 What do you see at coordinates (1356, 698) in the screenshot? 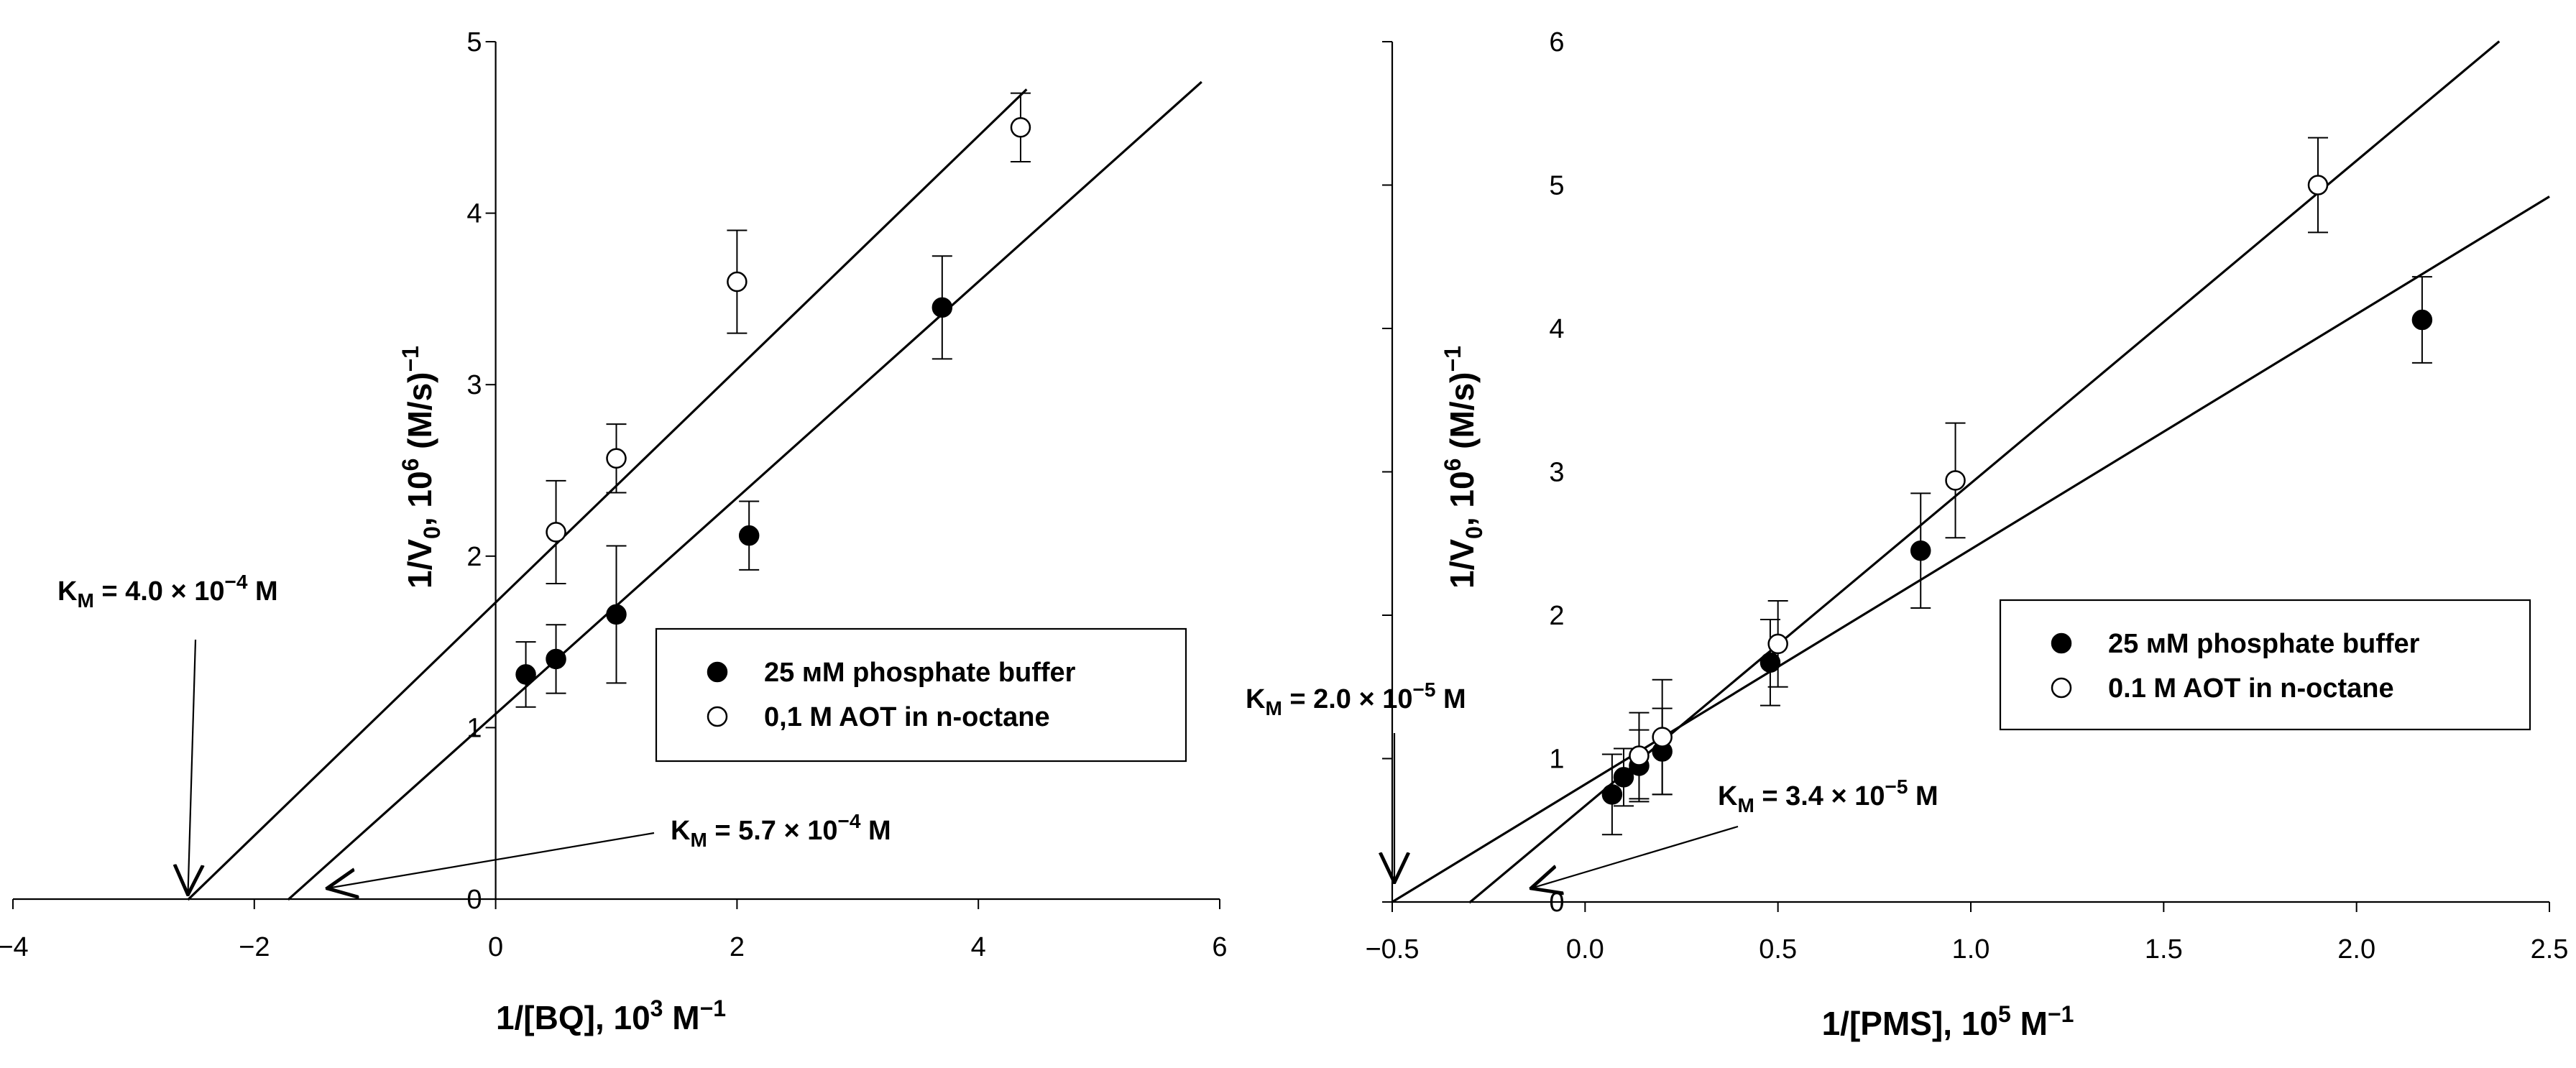
I see `km-annotation: KM = 2.0 × 10−5 M` at bounding box center [1356, 698].